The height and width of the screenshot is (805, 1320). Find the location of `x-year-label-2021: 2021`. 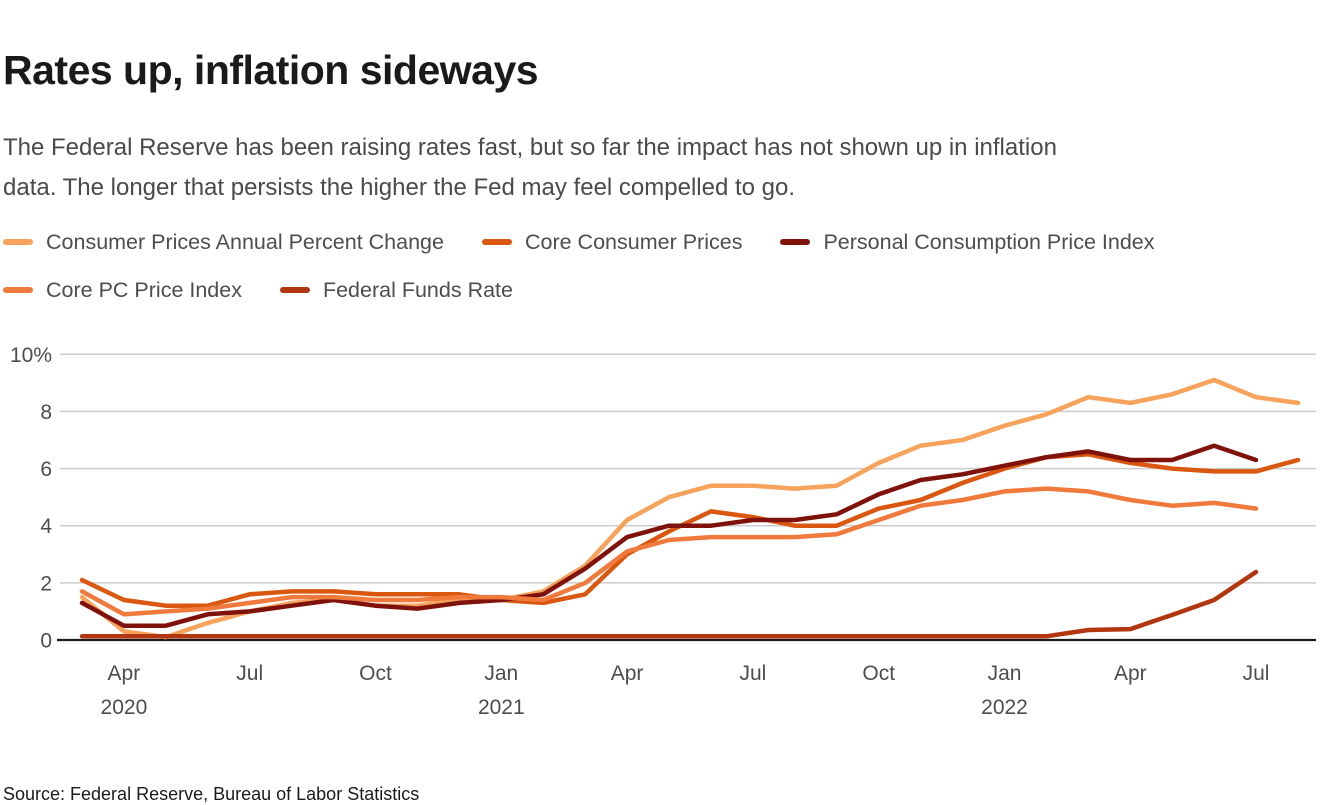

x-year-label-2021: 2021 is located at coordinates (501, 707).